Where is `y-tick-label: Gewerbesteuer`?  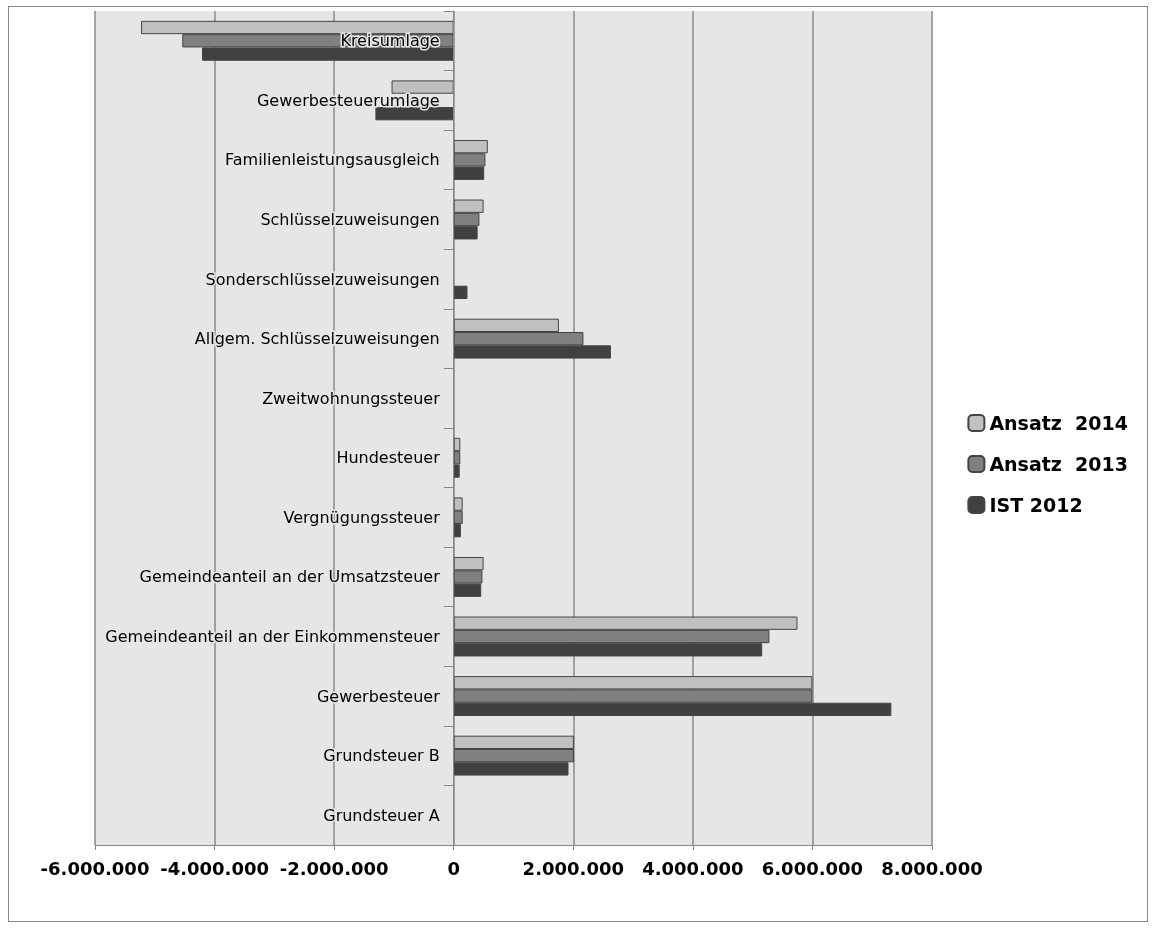
y-tick-label: Gewerbesteuer is located at coordinates (378, 696).